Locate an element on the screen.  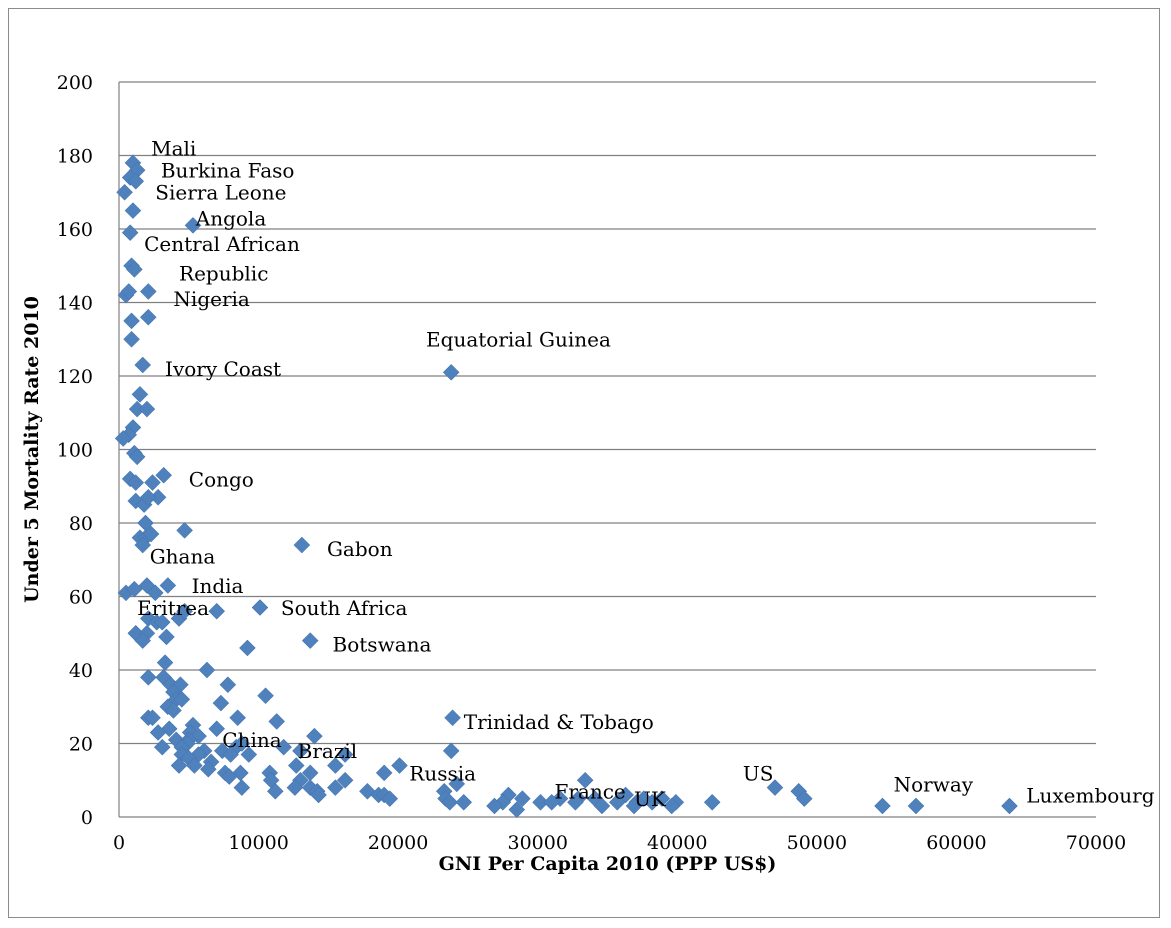
y-tick-label: 100 is located at coordinates (75, 451).